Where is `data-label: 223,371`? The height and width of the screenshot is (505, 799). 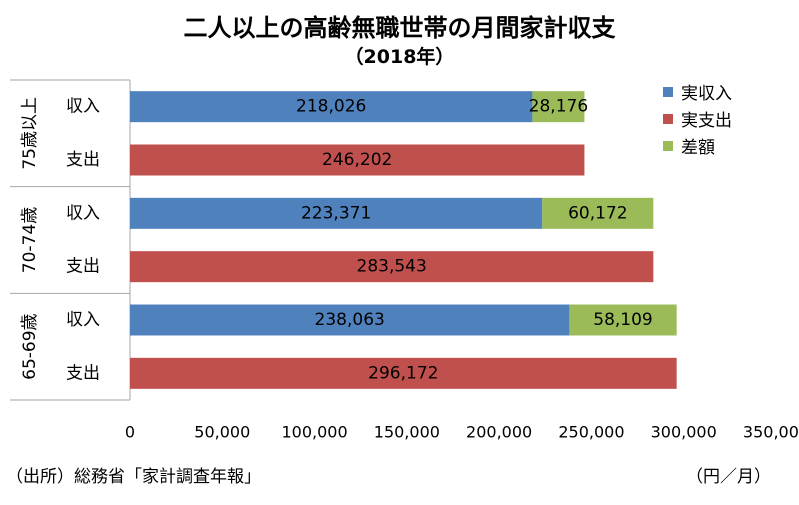
data-label: 223,371 is located at coordinates (336, 213).